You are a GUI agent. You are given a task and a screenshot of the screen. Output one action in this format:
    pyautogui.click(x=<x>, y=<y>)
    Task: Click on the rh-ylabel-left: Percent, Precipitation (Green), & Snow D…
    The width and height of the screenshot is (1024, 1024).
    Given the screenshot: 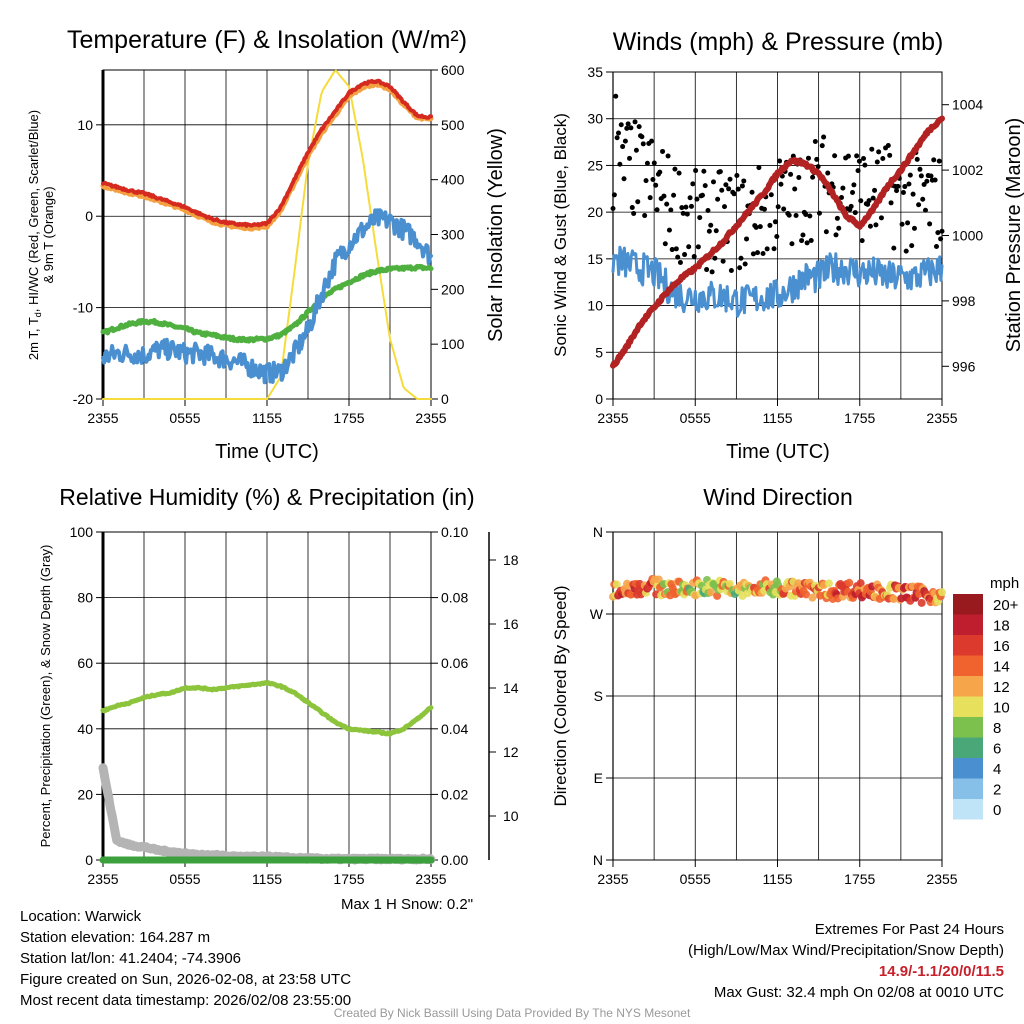 What is the action you would take?
    pyautogui.click(x=45, y=696)
    